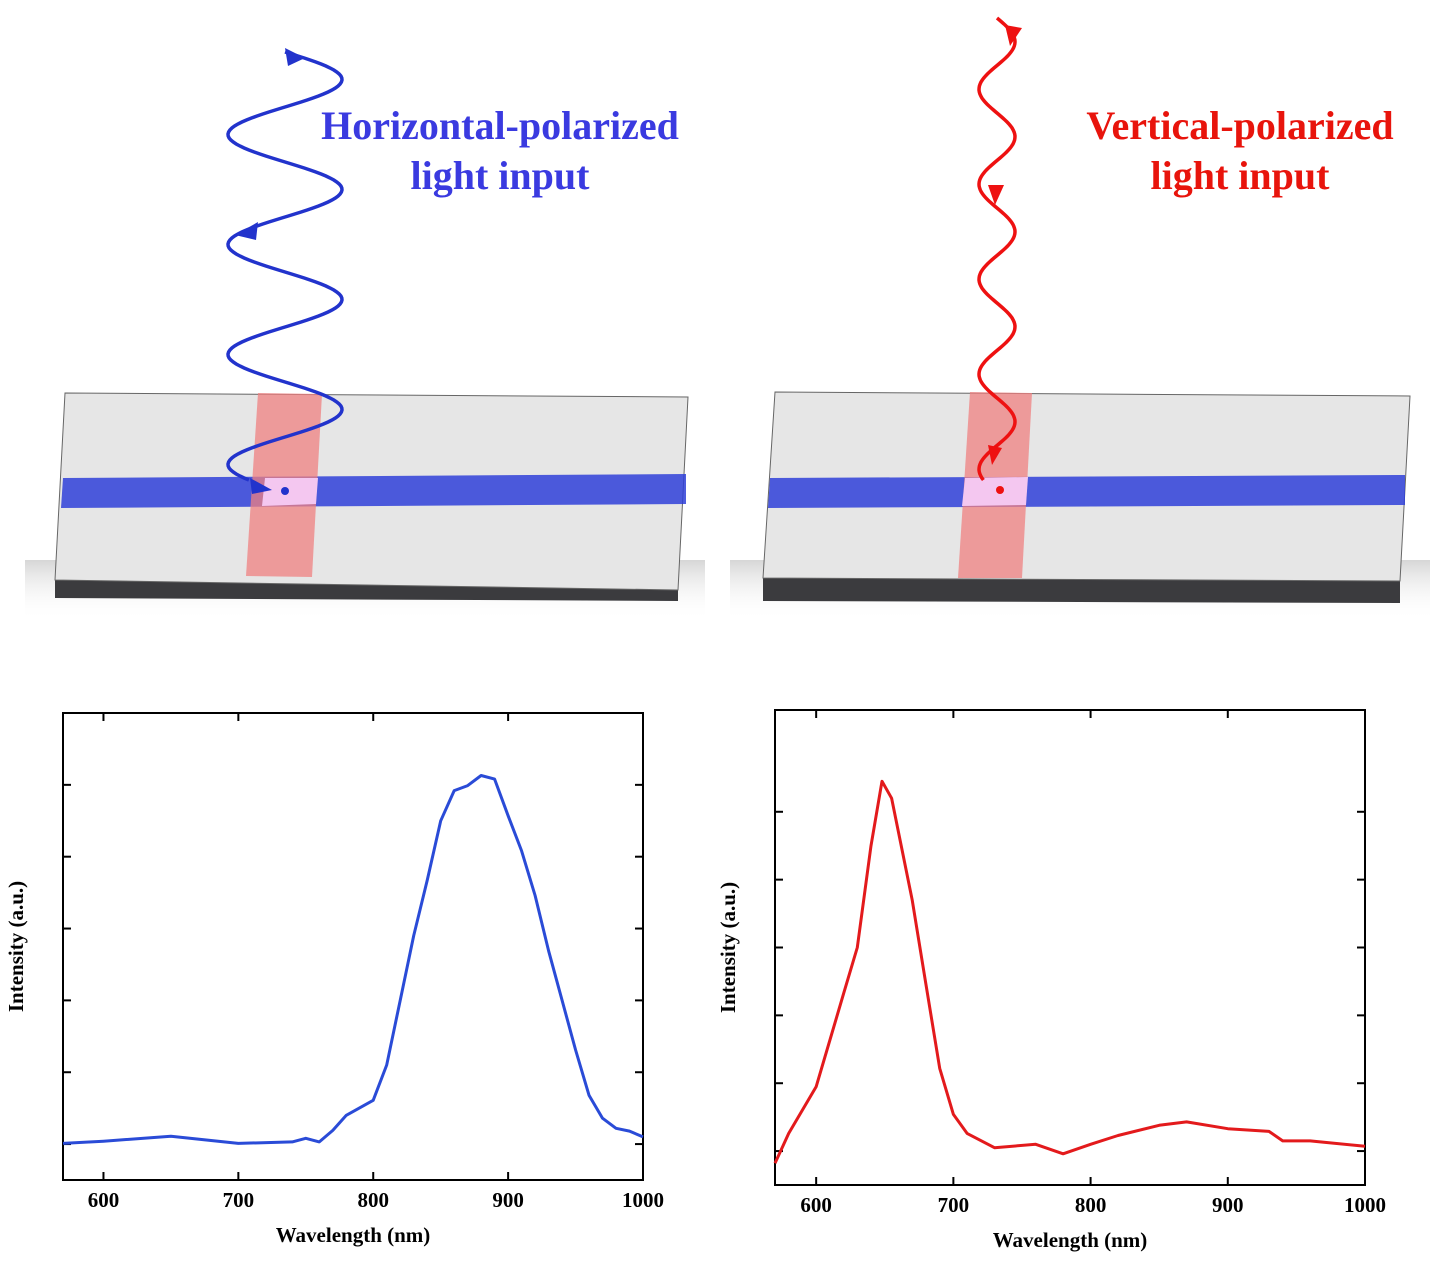 This screenshot has width=1440, height=1267. Describe the element at coordinates (500, 125) in the screenshot. I see `panel-label: Horizontal-polarized` at that location.